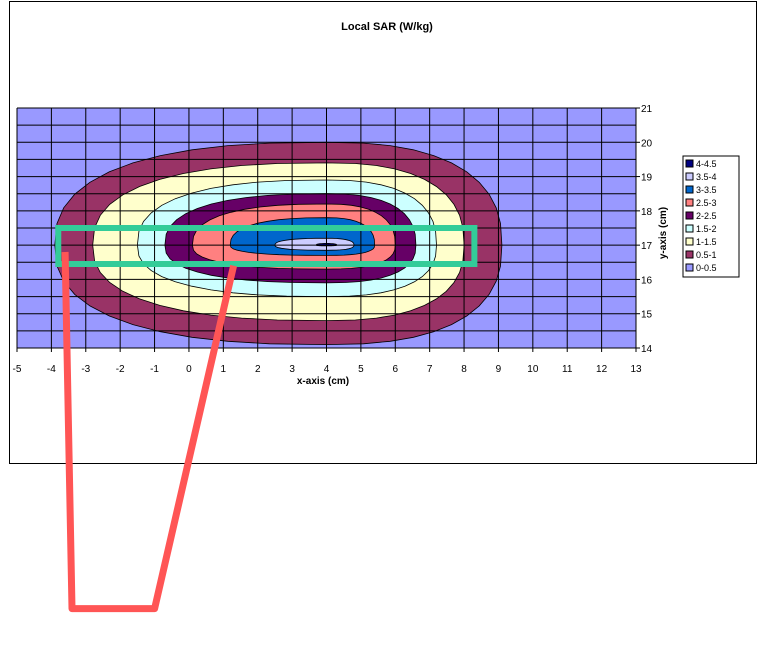  I want to click on y-tick-label: 19, so click(647, 178).